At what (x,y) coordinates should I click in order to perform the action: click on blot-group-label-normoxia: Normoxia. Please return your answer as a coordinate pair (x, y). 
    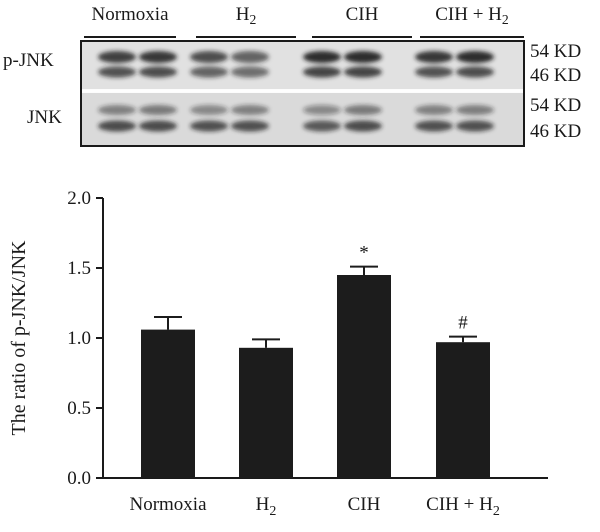
    Looking at the image, I should click on (130, 14).